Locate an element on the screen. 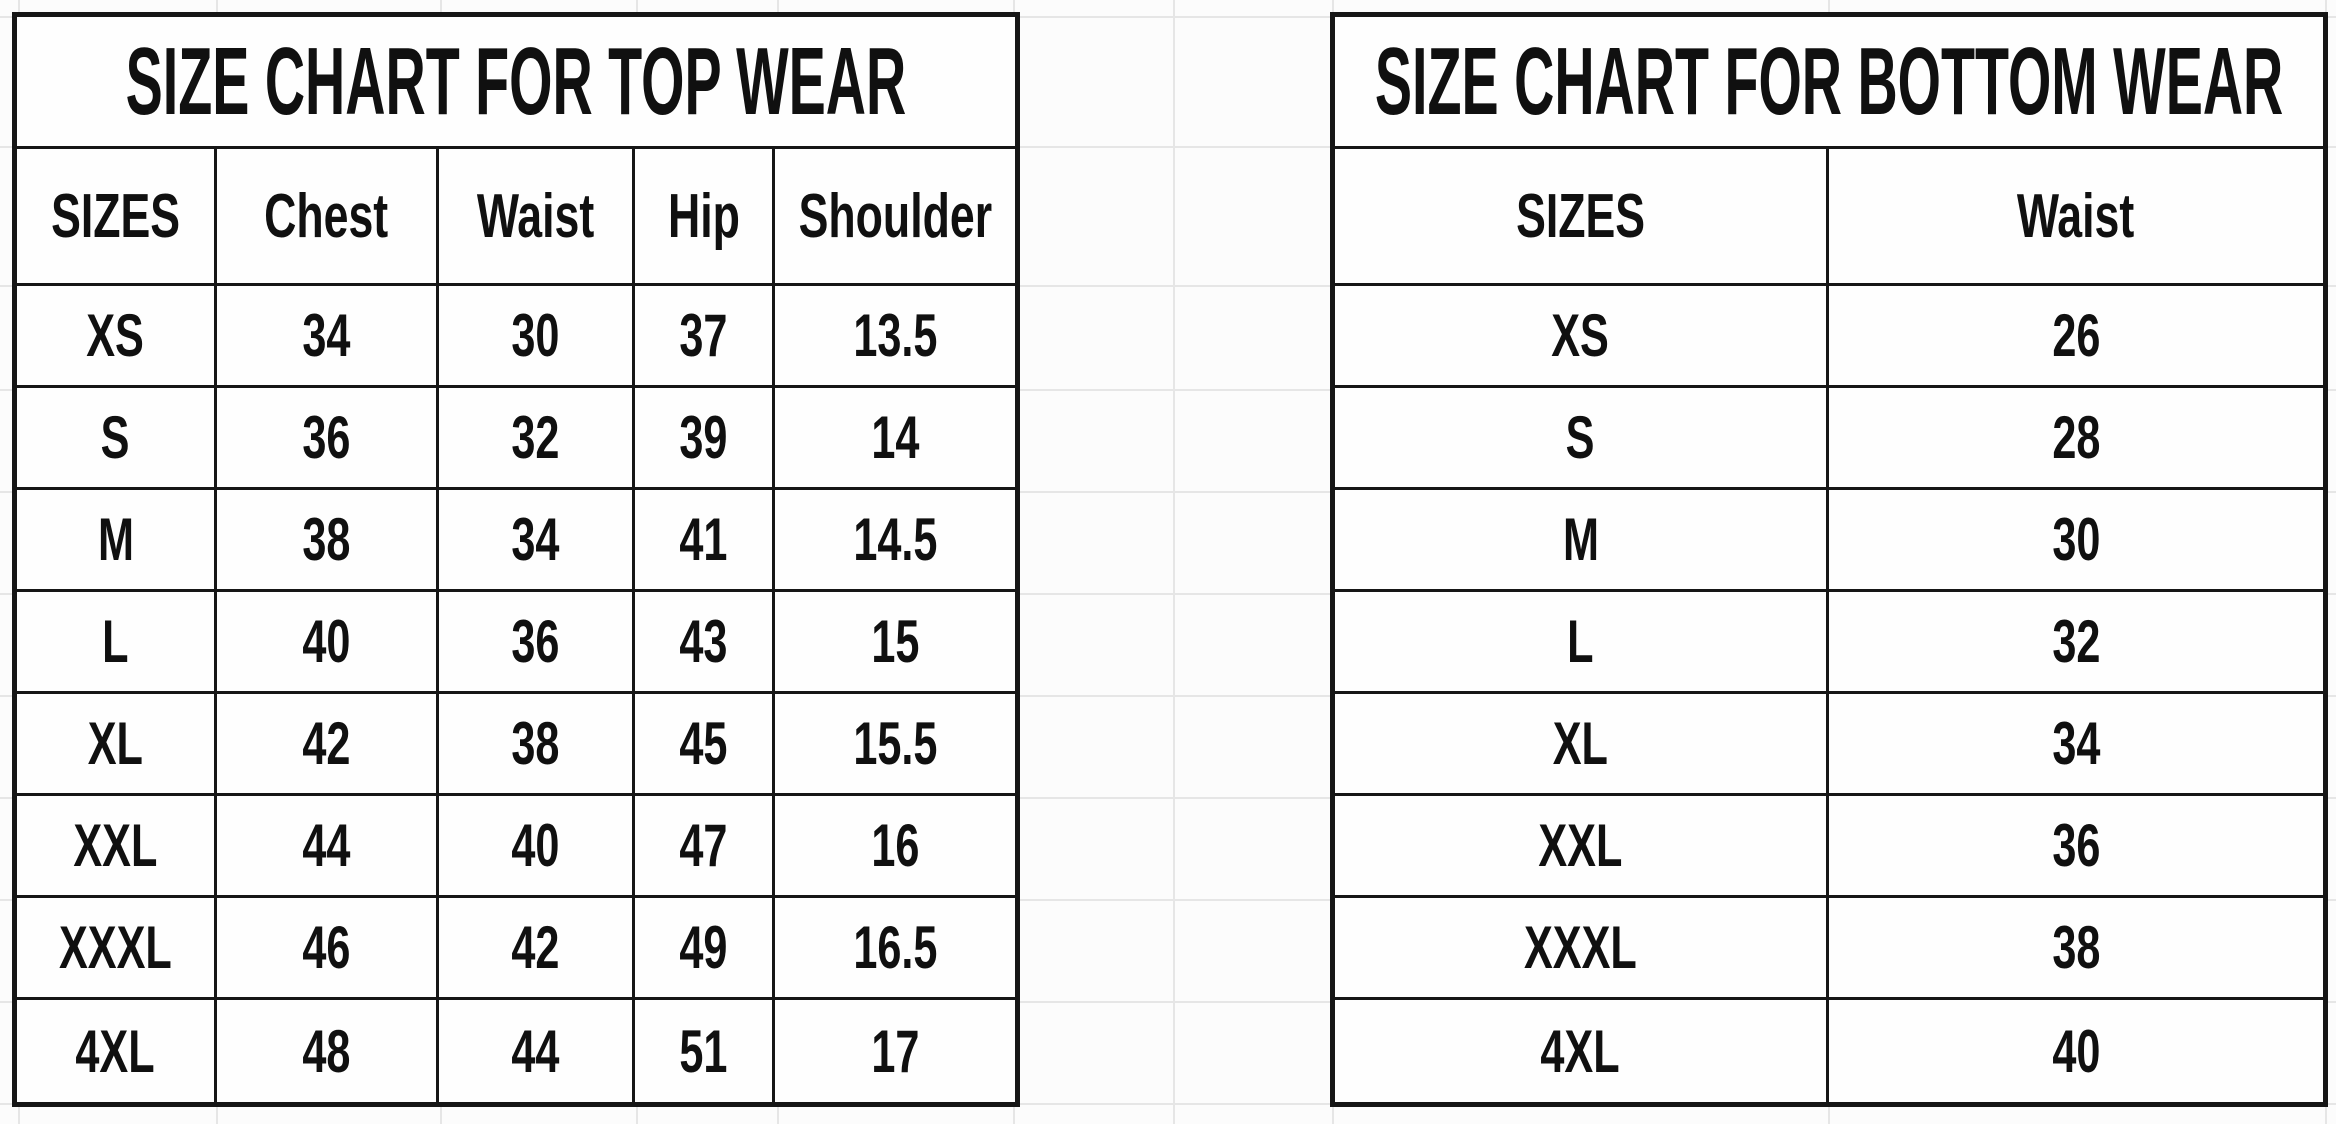 This screenshot has height=1124, width=2336. cell-value: 49 is located at coordinates (703, 947).